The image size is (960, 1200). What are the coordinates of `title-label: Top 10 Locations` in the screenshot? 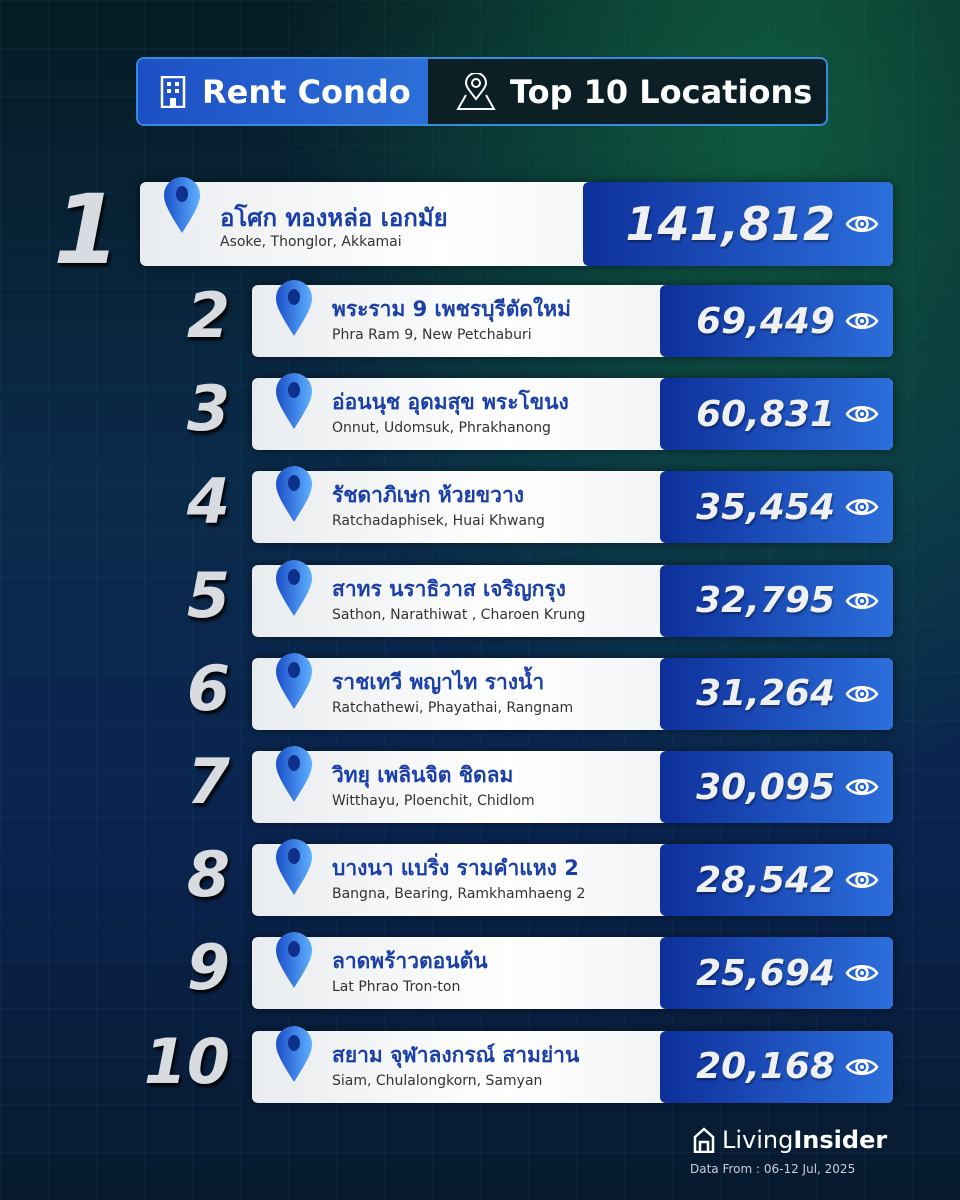 It's located at (627, 91).